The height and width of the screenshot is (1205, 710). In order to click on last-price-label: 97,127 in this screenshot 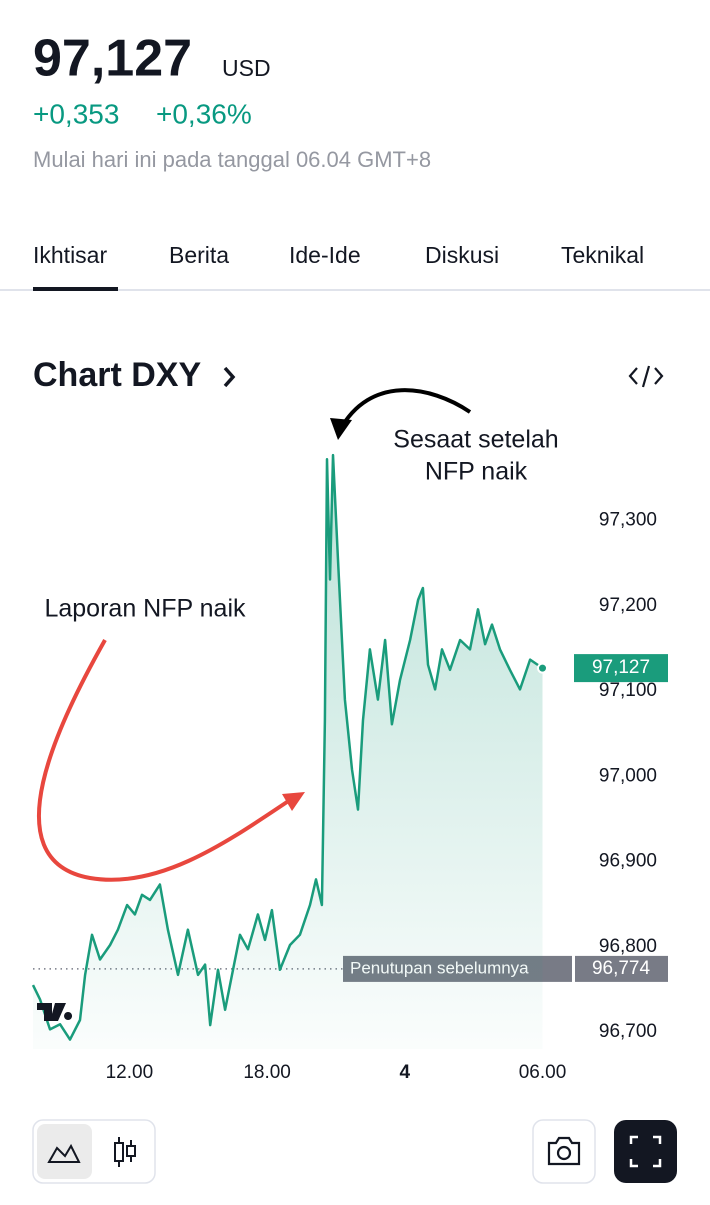, I will do `click(621, 667)`.